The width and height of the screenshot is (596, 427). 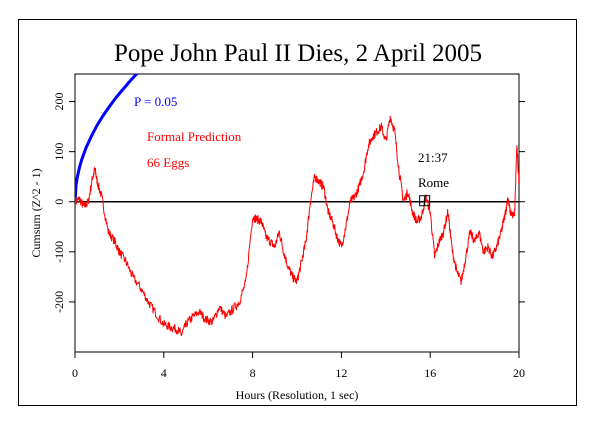 What do you see at coordinates (59, 202) in the screenshot?
I see `y-tick-label: 0` at bounding box center [59, 202].